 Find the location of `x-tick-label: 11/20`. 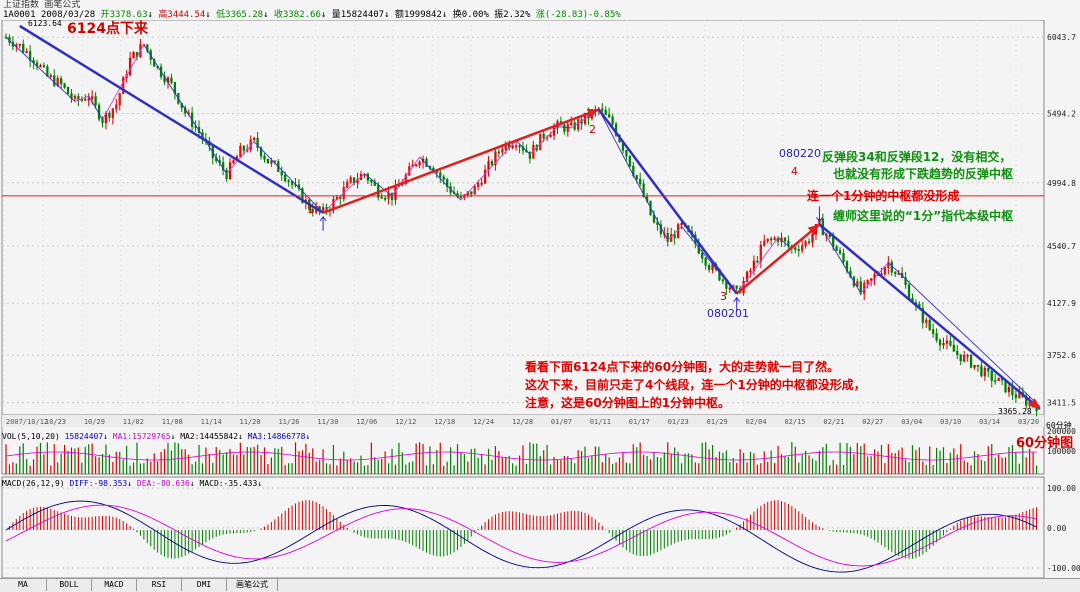

x-tick-label: 11/20 is located at coordinates (250, 422).